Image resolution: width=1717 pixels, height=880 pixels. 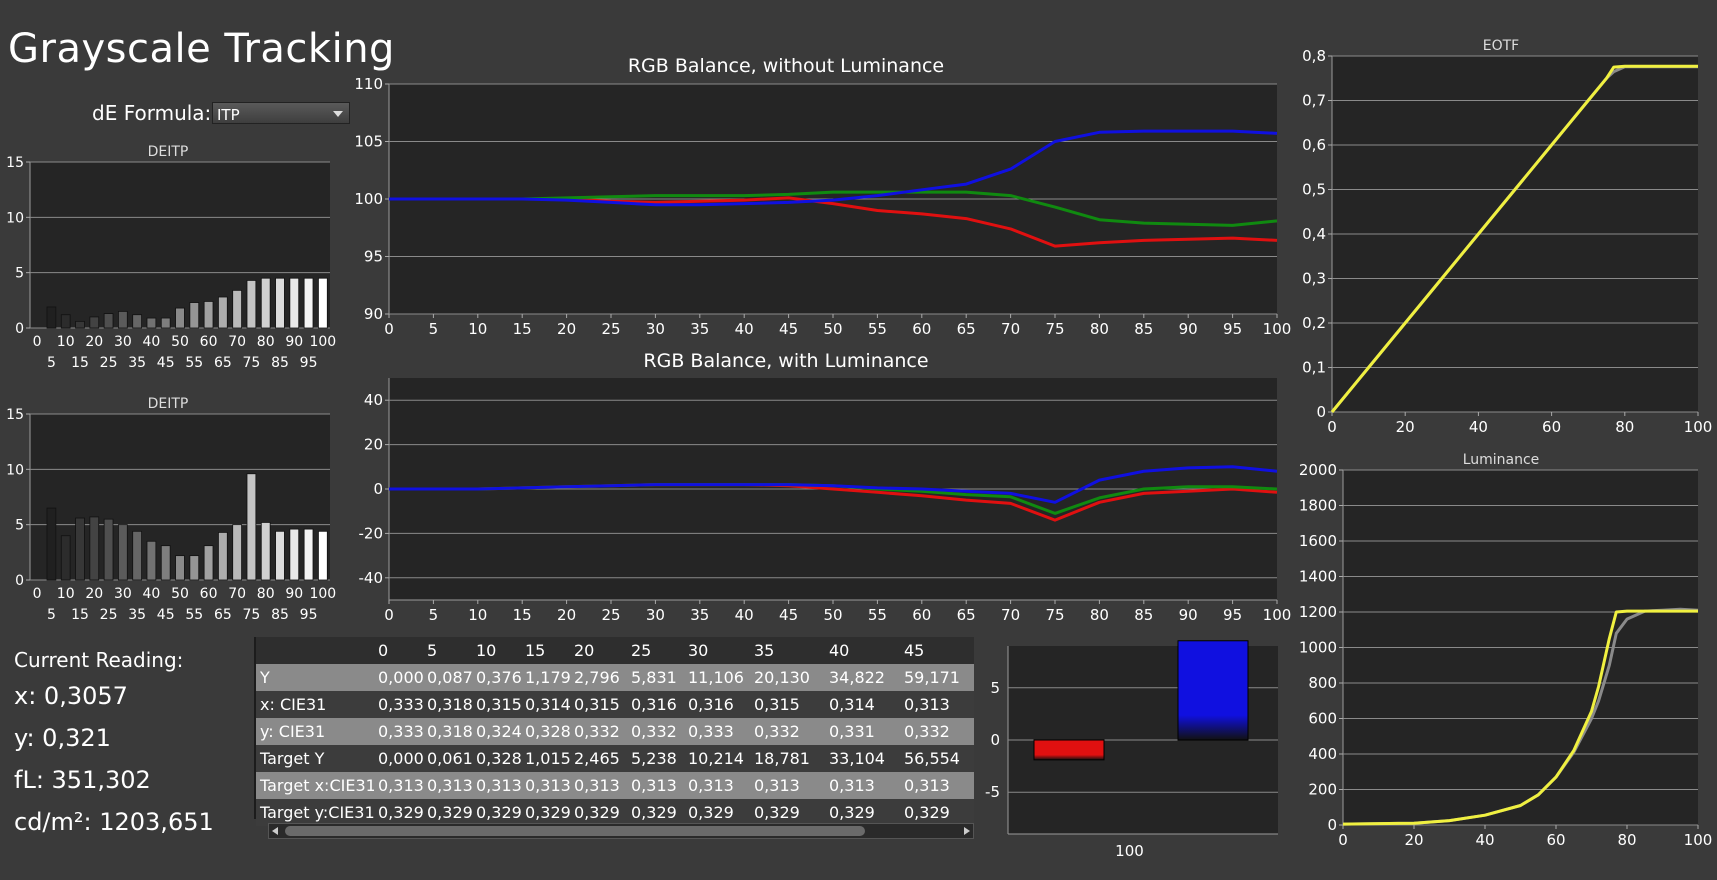 What do you see at coordinates (114, 822) in the screenshot?
I see `reading-cdm2: cd/m²: 1203,651` at bounding box center [114, 822].